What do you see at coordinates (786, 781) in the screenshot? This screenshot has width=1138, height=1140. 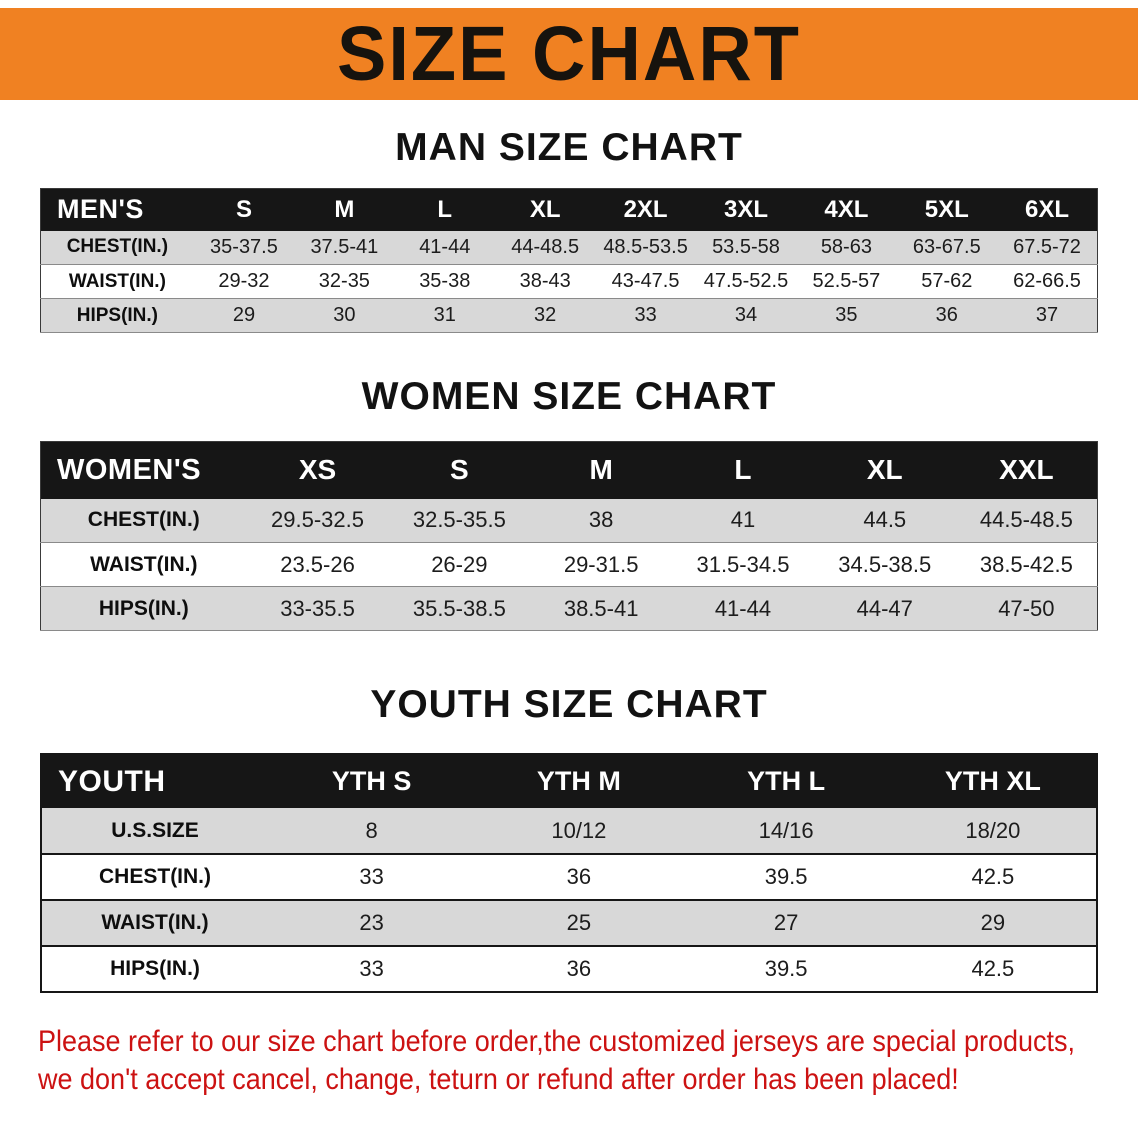 I see `size-column-header: YTH L` at bounding box center [786, 781].